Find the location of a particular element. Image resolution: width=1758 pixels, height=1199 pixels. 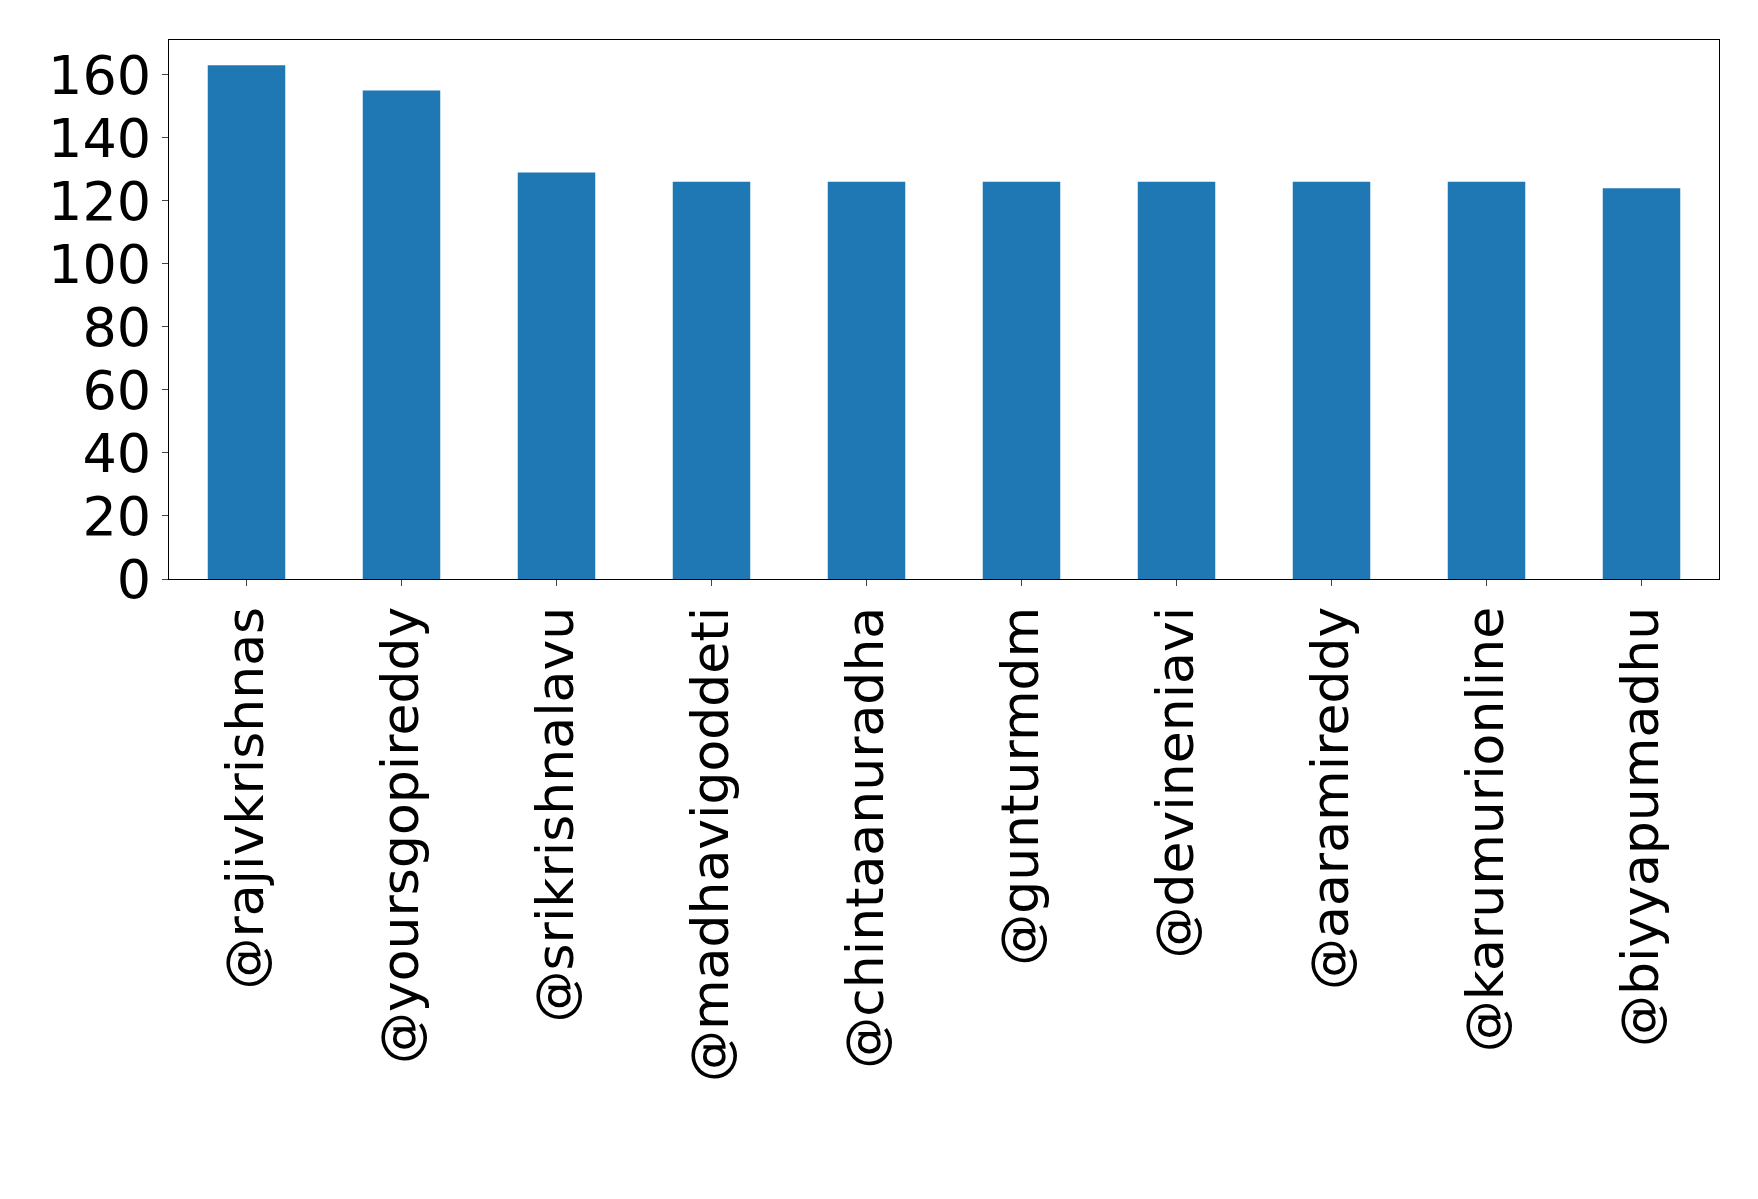

x-tick-label: @devineniavi is located at coordinates (1175, 782).